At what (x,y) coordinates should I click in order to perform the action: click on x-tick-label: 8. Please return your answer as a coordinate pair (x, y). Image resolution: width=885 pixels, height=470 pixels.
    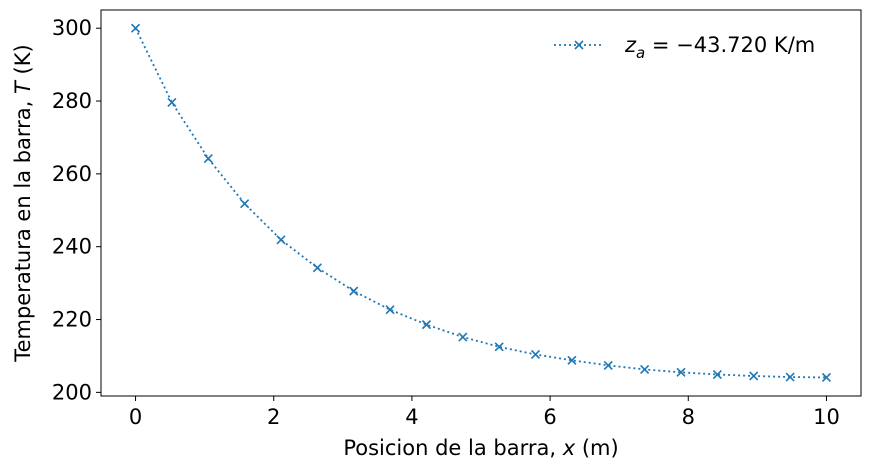
    Looking at the image, I should click on (688, 417).